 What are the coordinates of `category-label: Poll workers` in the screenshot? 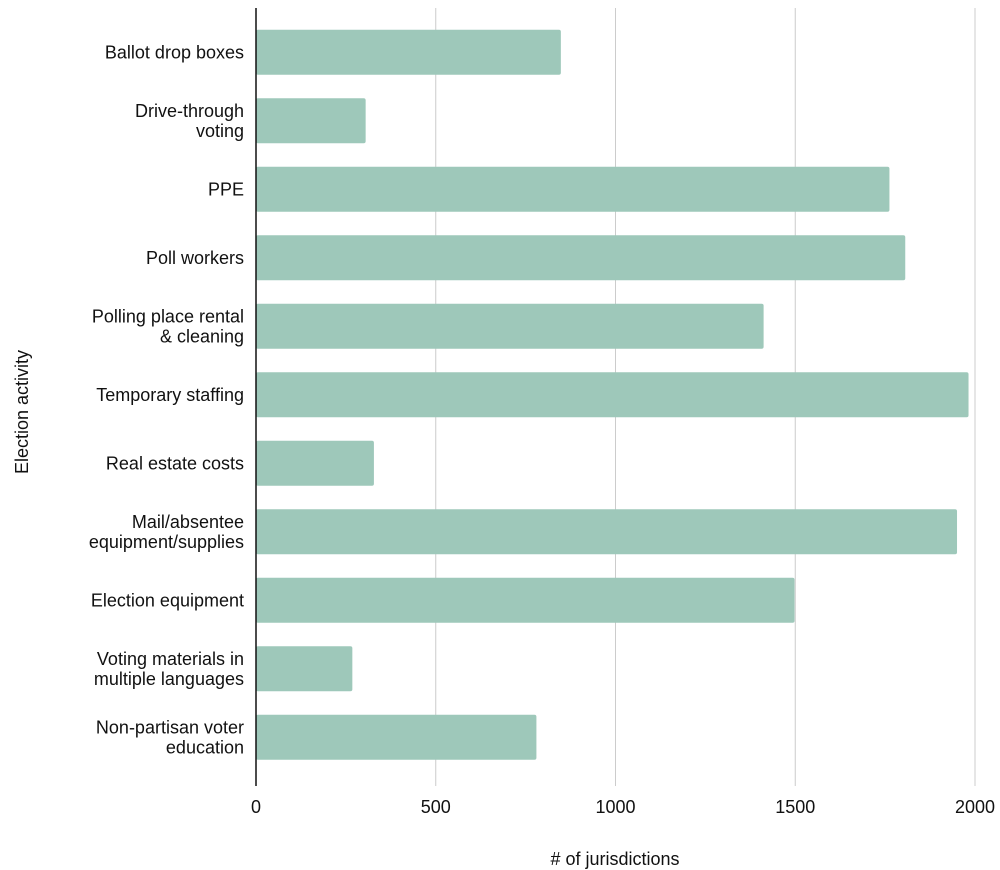 It's located at (195, 258).